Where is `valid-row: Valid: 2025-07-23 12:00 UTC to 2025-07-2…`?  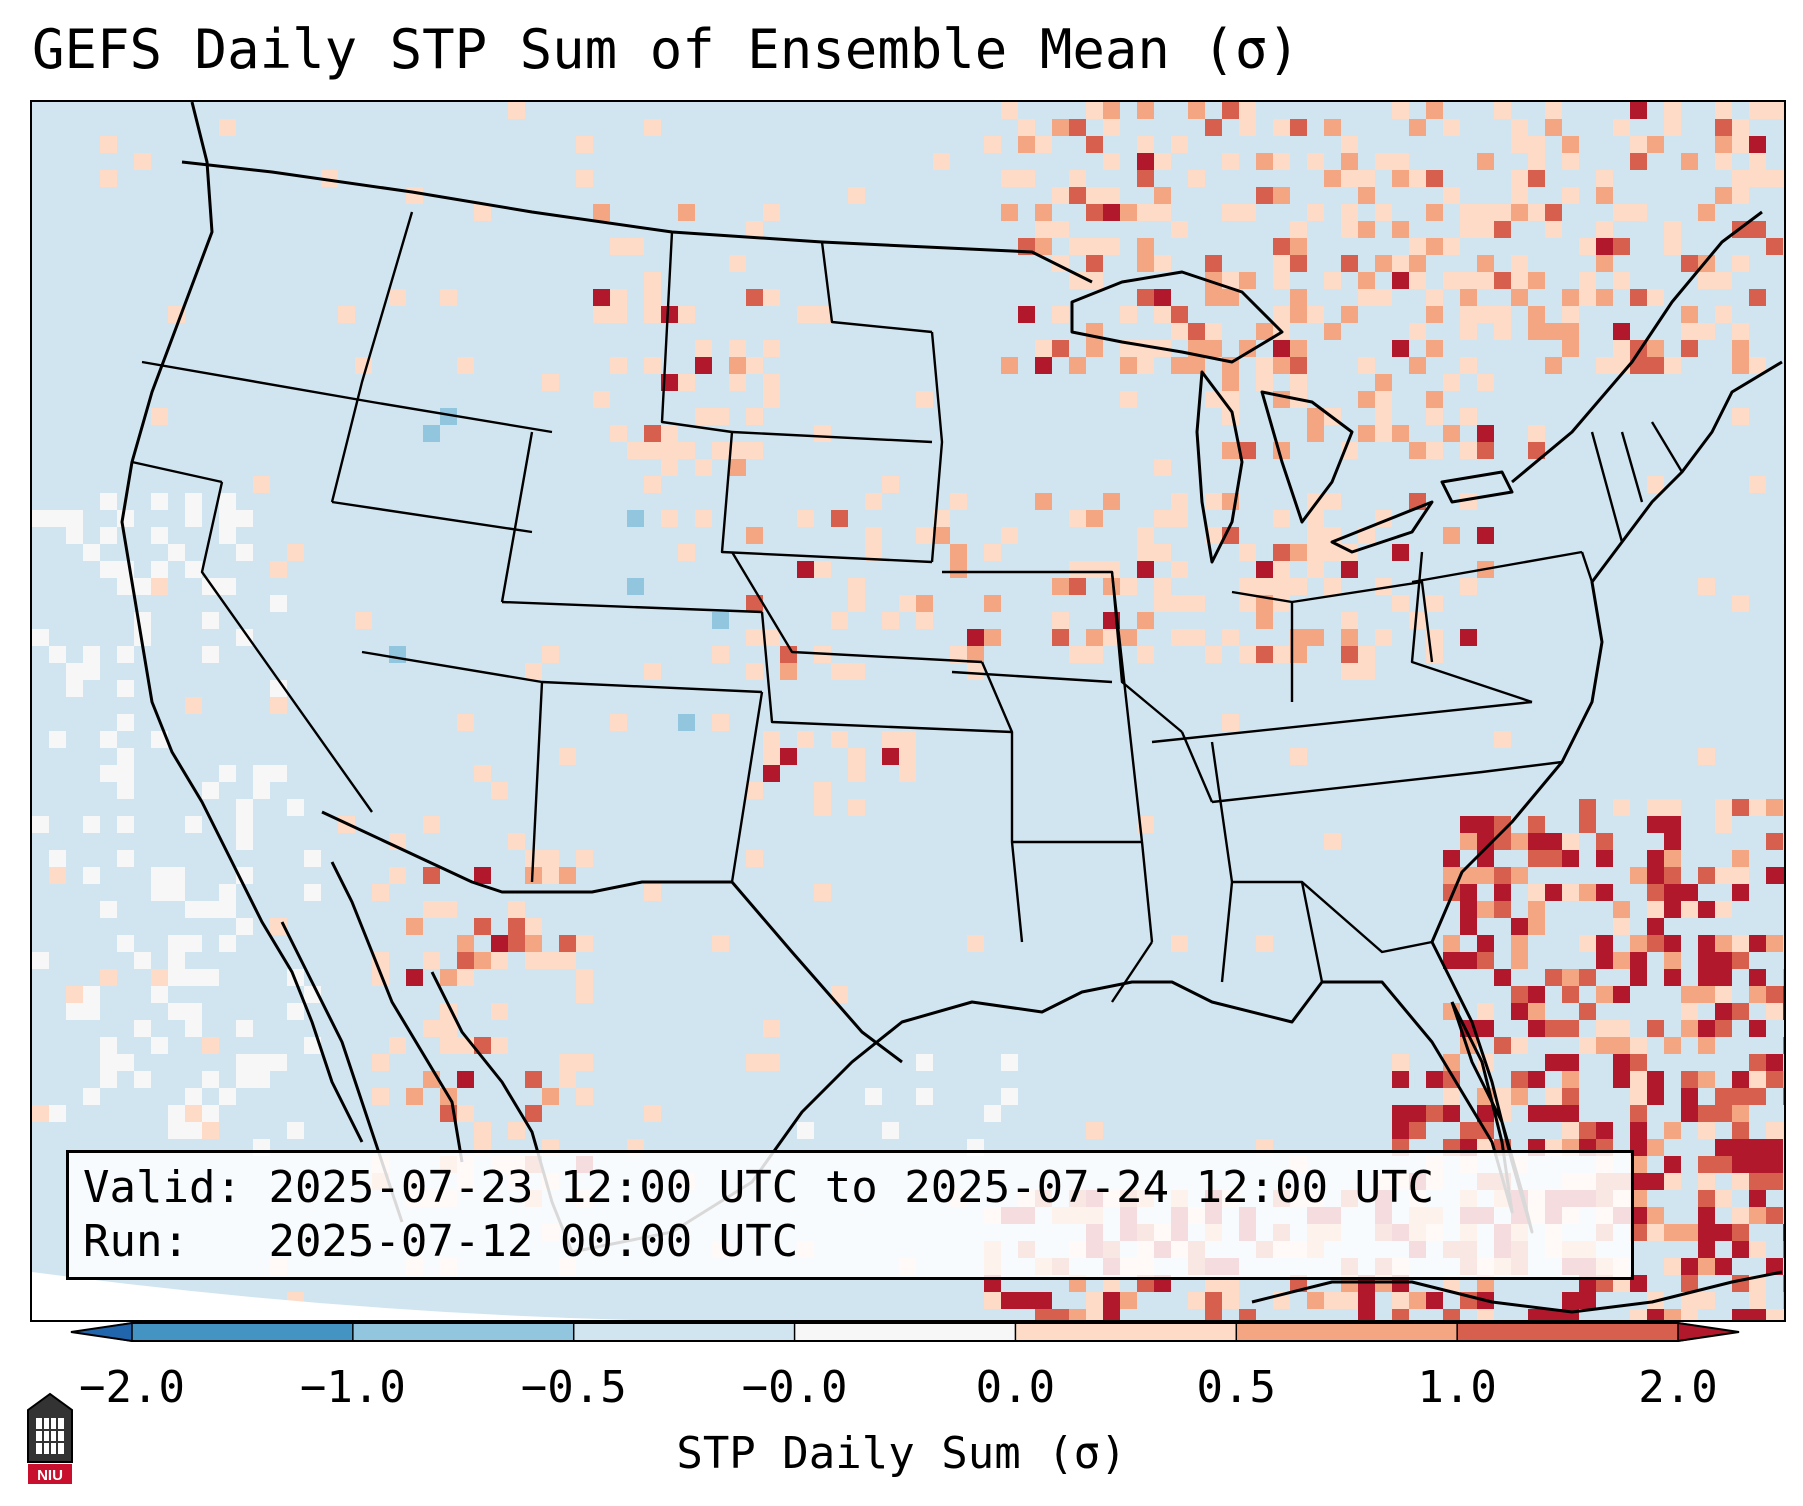
valid-row: Valid: 2025-07-23 12:00 UTC to 2025-07-2… is located at coordinates (850, 1188).